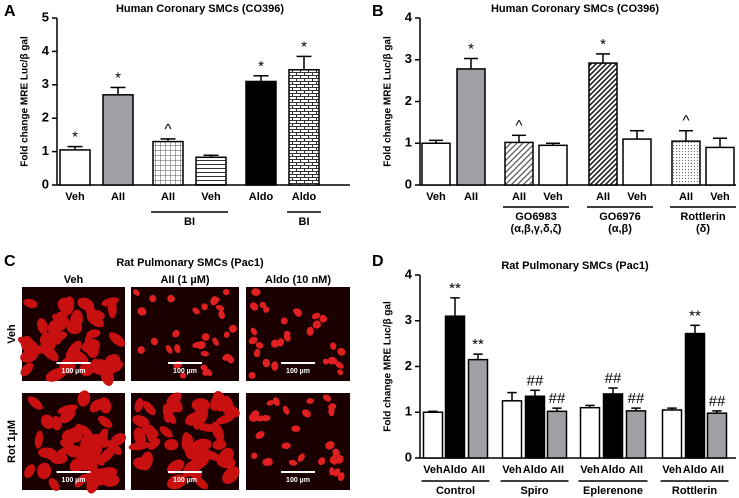 This screenshot has height=498, width=739. Describe the element at coordinates (71, 336) in the screenshot. I see `micrograph` at that location.